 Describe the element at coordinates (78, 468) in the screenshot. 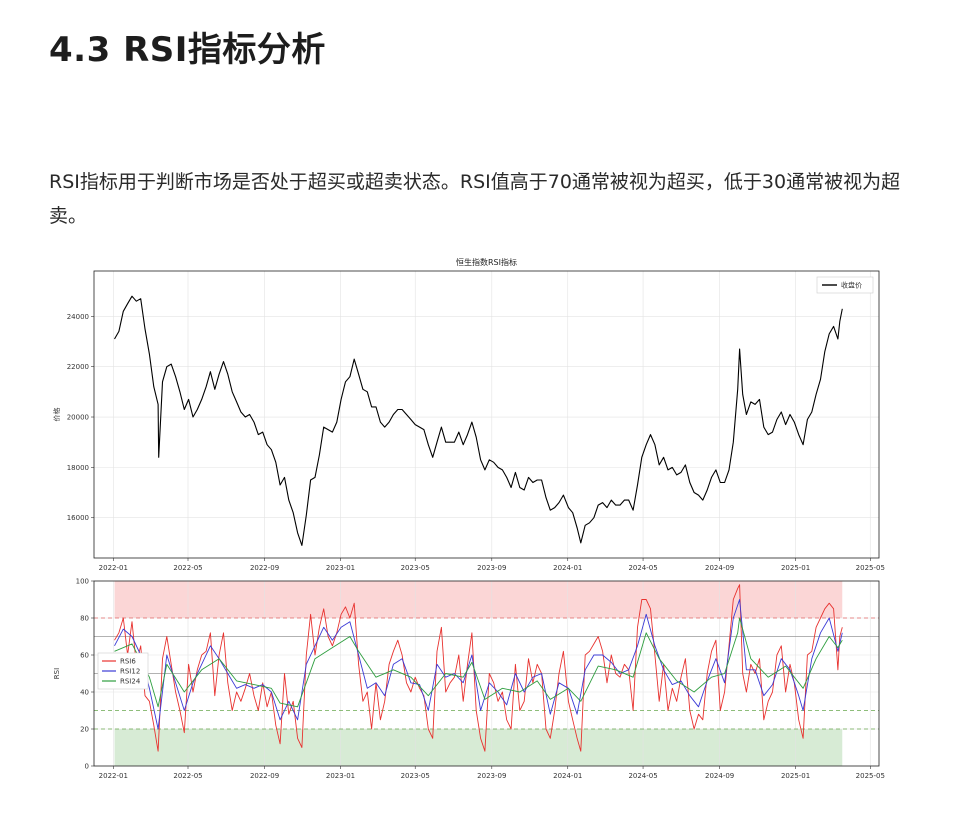

I see `y-tick-label: 18000` at that location.